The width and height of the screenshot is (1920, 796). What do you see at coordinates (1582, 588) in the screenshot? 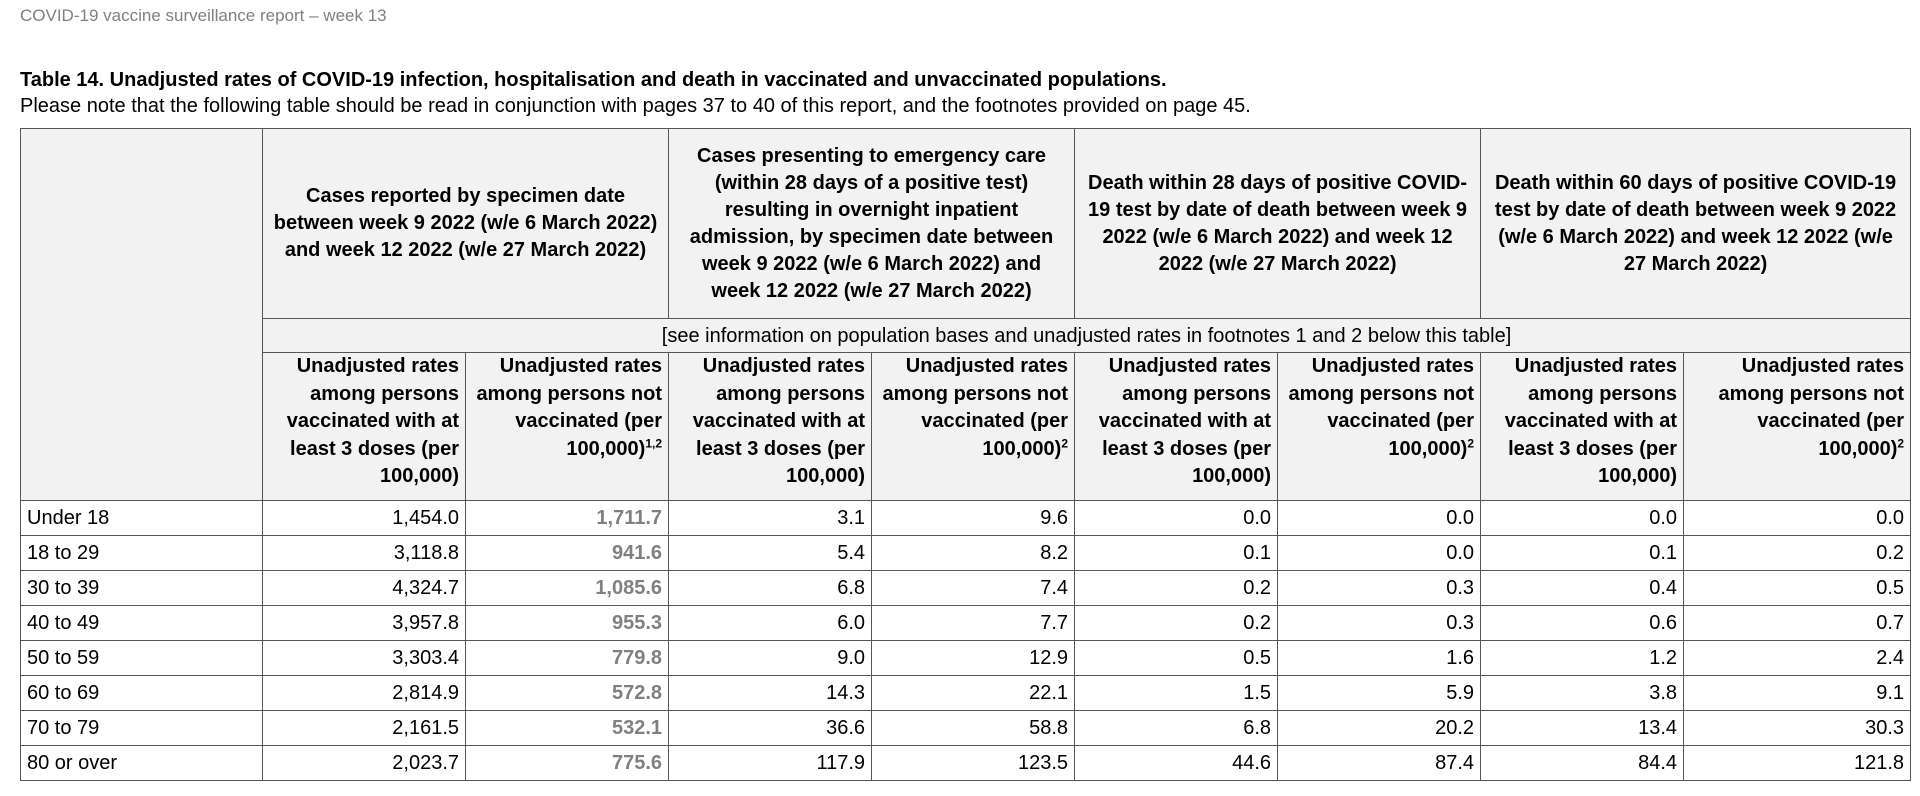
I see `table-cell: 0.4` at bounding box center [1582, 588].